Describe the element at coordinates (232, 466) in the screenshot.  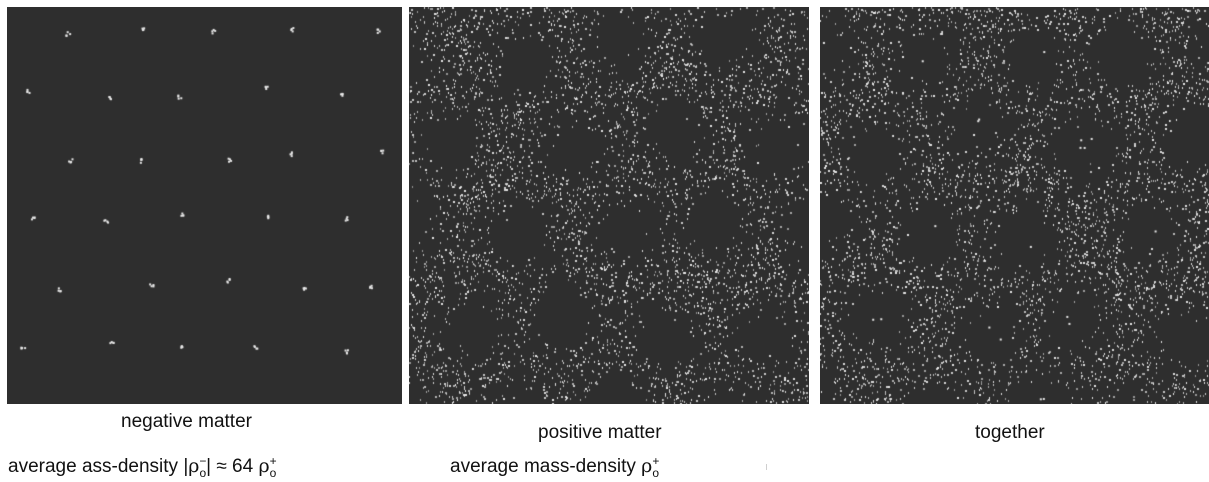
I see `approx-text: | ≈ 64` at that location.